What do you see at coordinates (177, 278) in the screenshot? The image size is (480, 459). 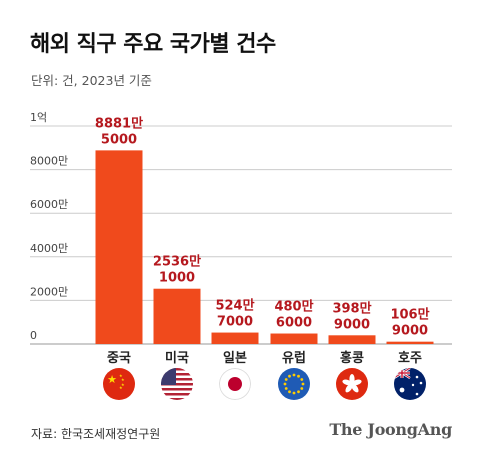 I see `data-label: 1000` at bounding box center [177, 278].